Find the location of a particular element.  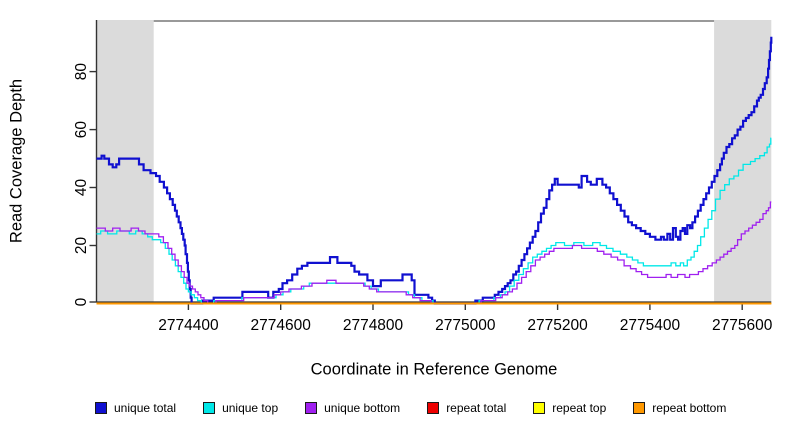

legend-item-unique-top: unique top is located at coordinates (240, 408).